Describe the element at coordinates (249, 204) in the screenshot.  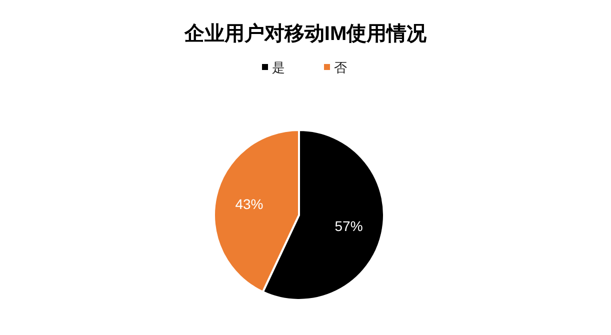
I see `data-label: 43%` at that location.